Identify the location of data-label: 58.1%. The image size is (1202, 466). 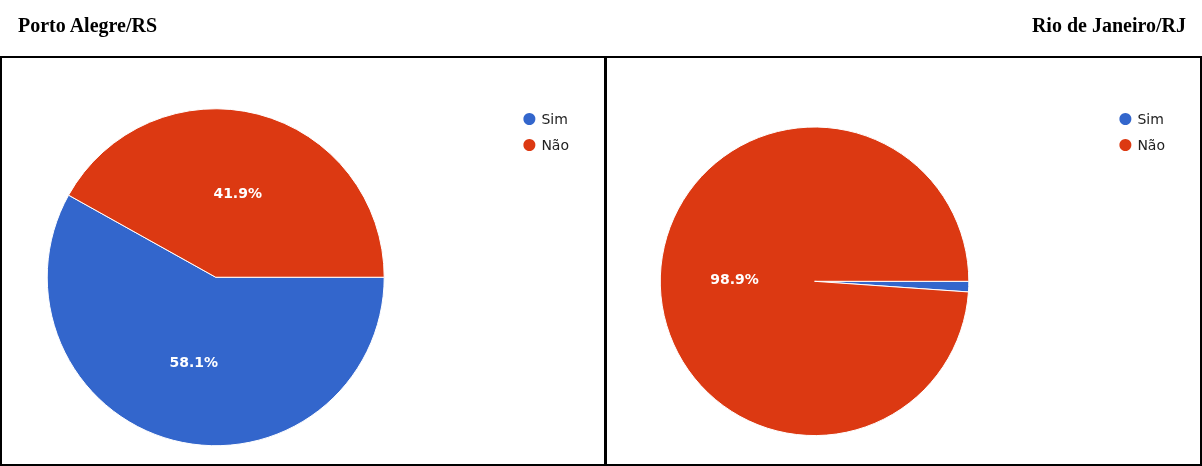
(194, 361).